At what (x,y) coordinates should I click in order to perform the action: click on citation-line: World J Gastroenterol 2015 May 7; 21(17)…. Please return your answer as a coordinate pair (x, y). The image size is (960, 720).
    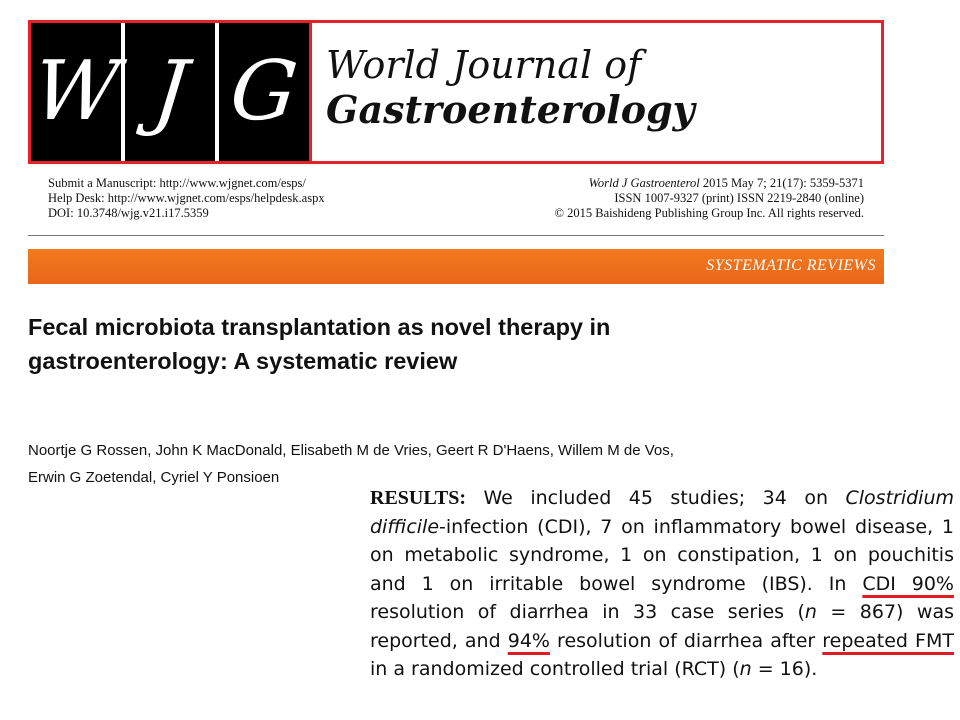
    Looking at the image, I should click on (709, 183).